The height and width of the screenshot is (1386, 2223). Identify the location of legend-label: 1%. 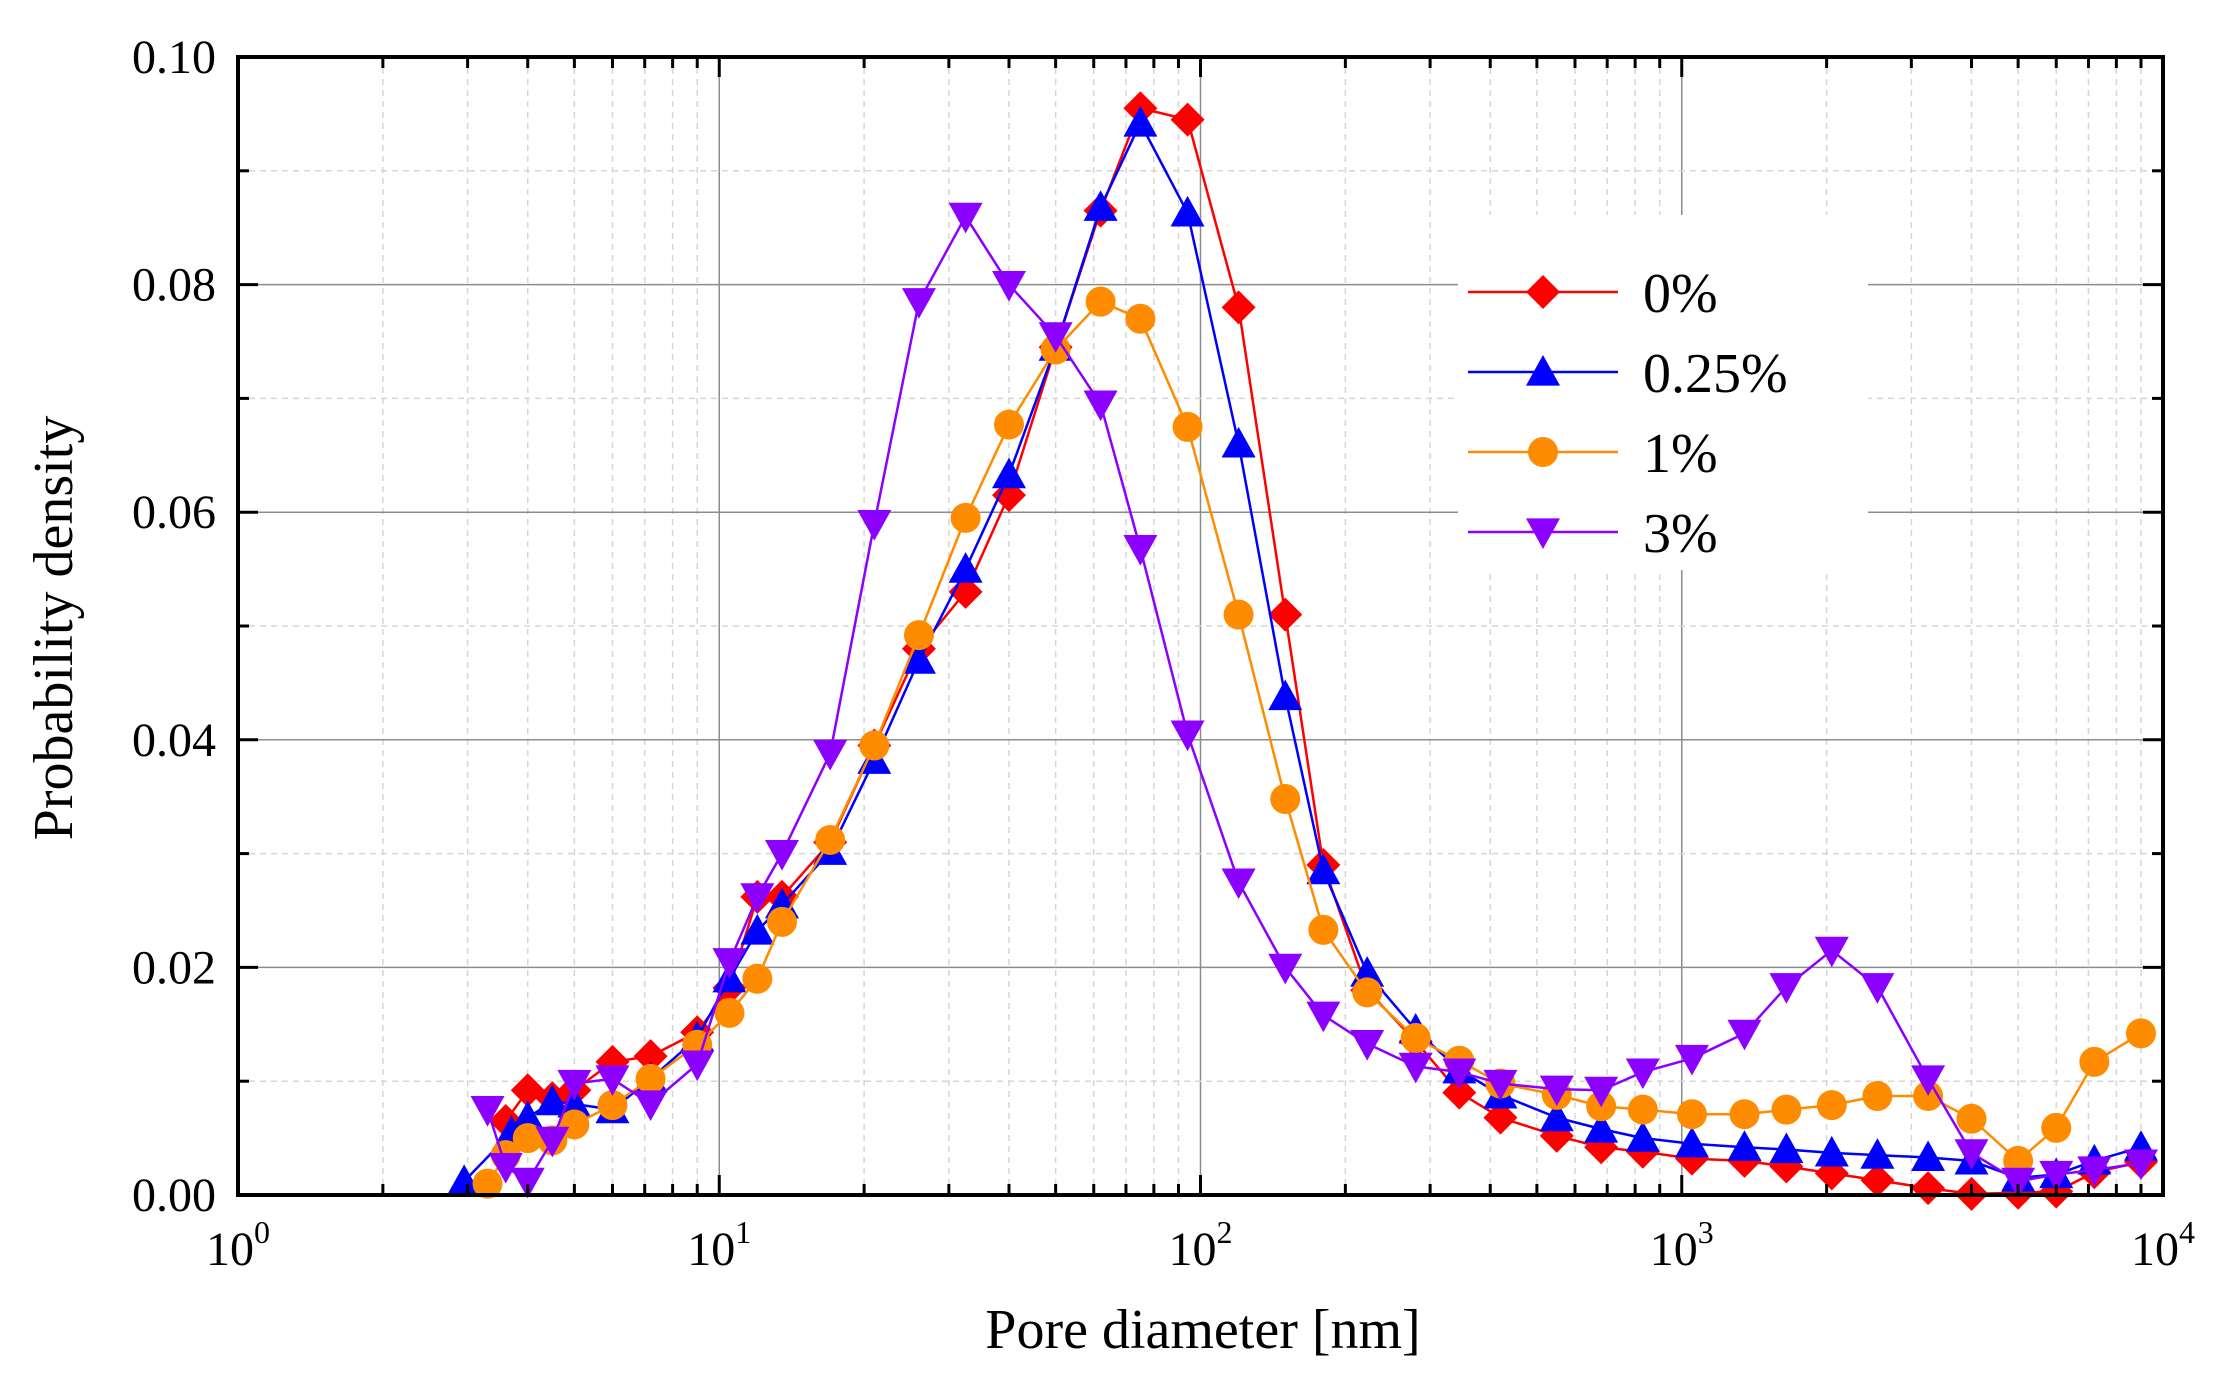
(1680, 454).